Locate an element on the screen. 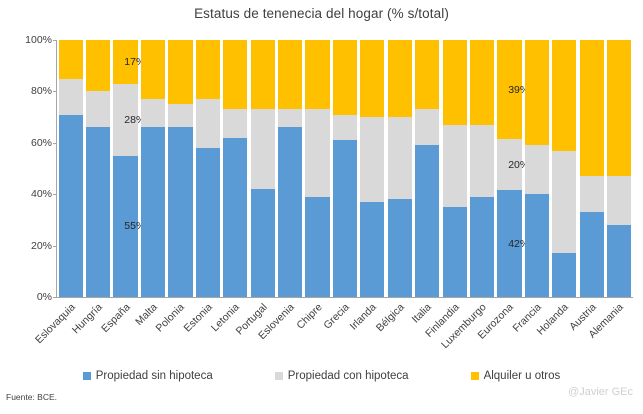  bar-column: 39% 20% 42% is located at coordinates (513, 168).